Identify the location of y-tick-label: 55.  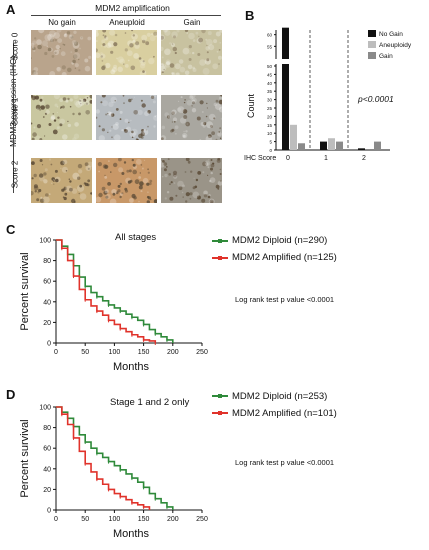
(270, 46).